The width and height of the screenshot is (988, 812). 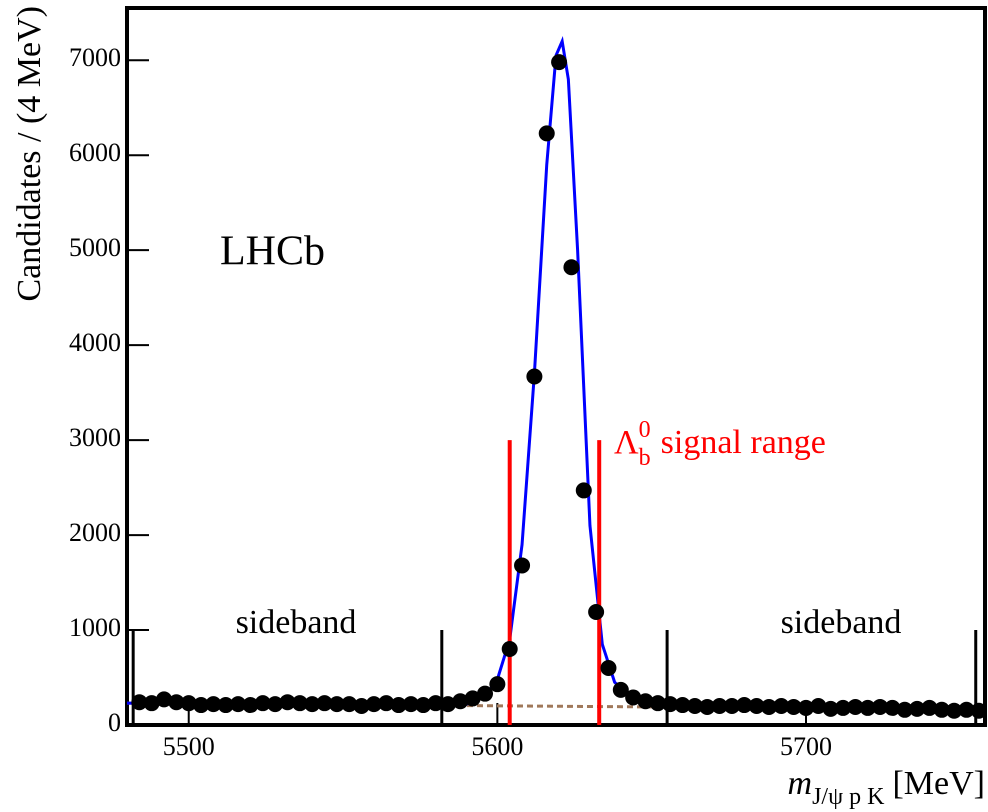 What do you see at coordinates (95, 152) in the screenshot?
I see `y-tick-label: 6000` at bounding box center [95, 152].